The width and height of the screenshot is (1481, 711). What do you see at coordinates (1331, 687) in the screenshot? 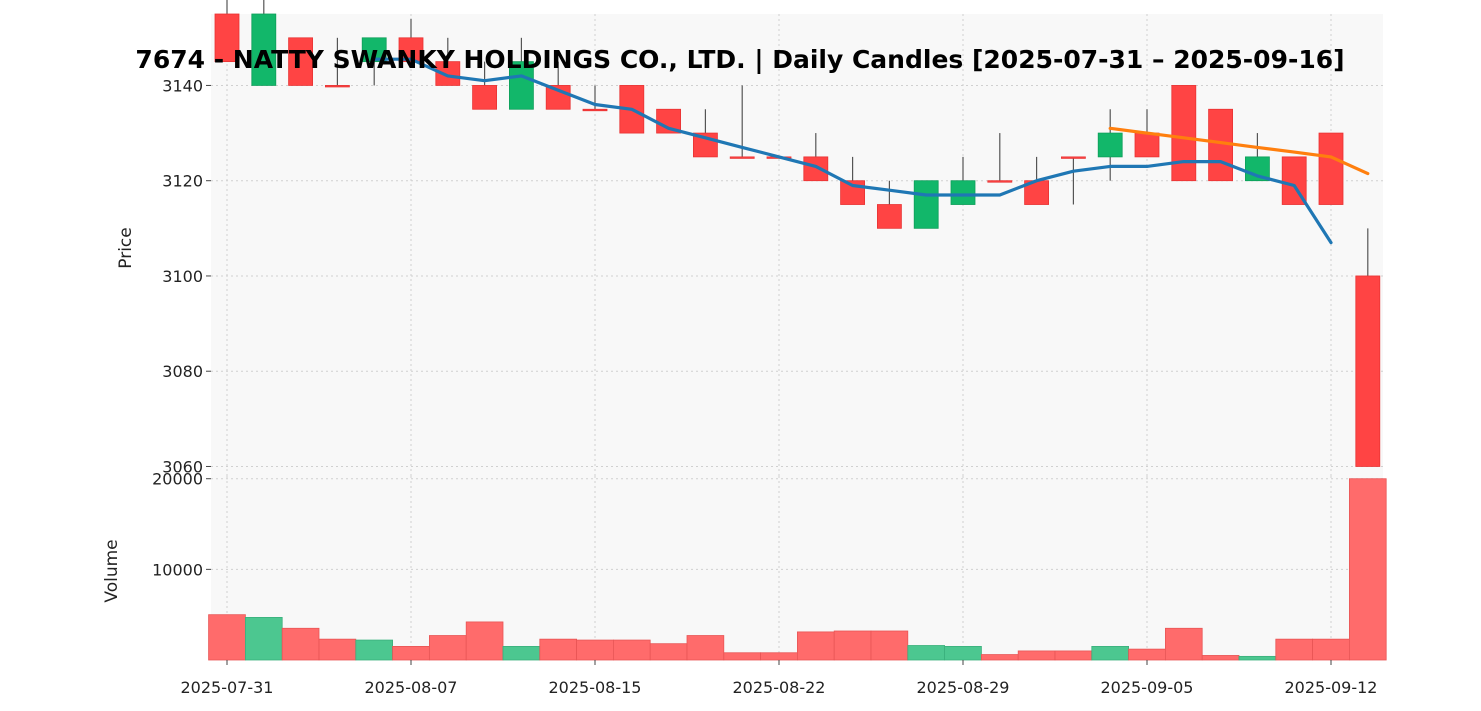
I see `x-tick-label: 2025-09-12` at bounding box center [1331, 687].